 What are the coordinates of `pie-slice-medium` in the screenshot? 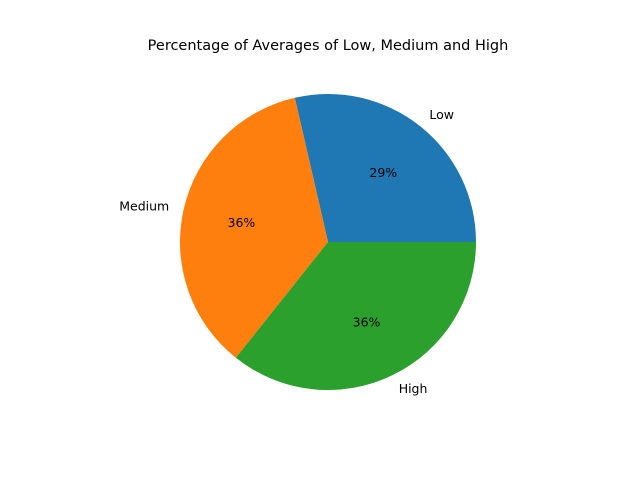 It's located at (254, 227).